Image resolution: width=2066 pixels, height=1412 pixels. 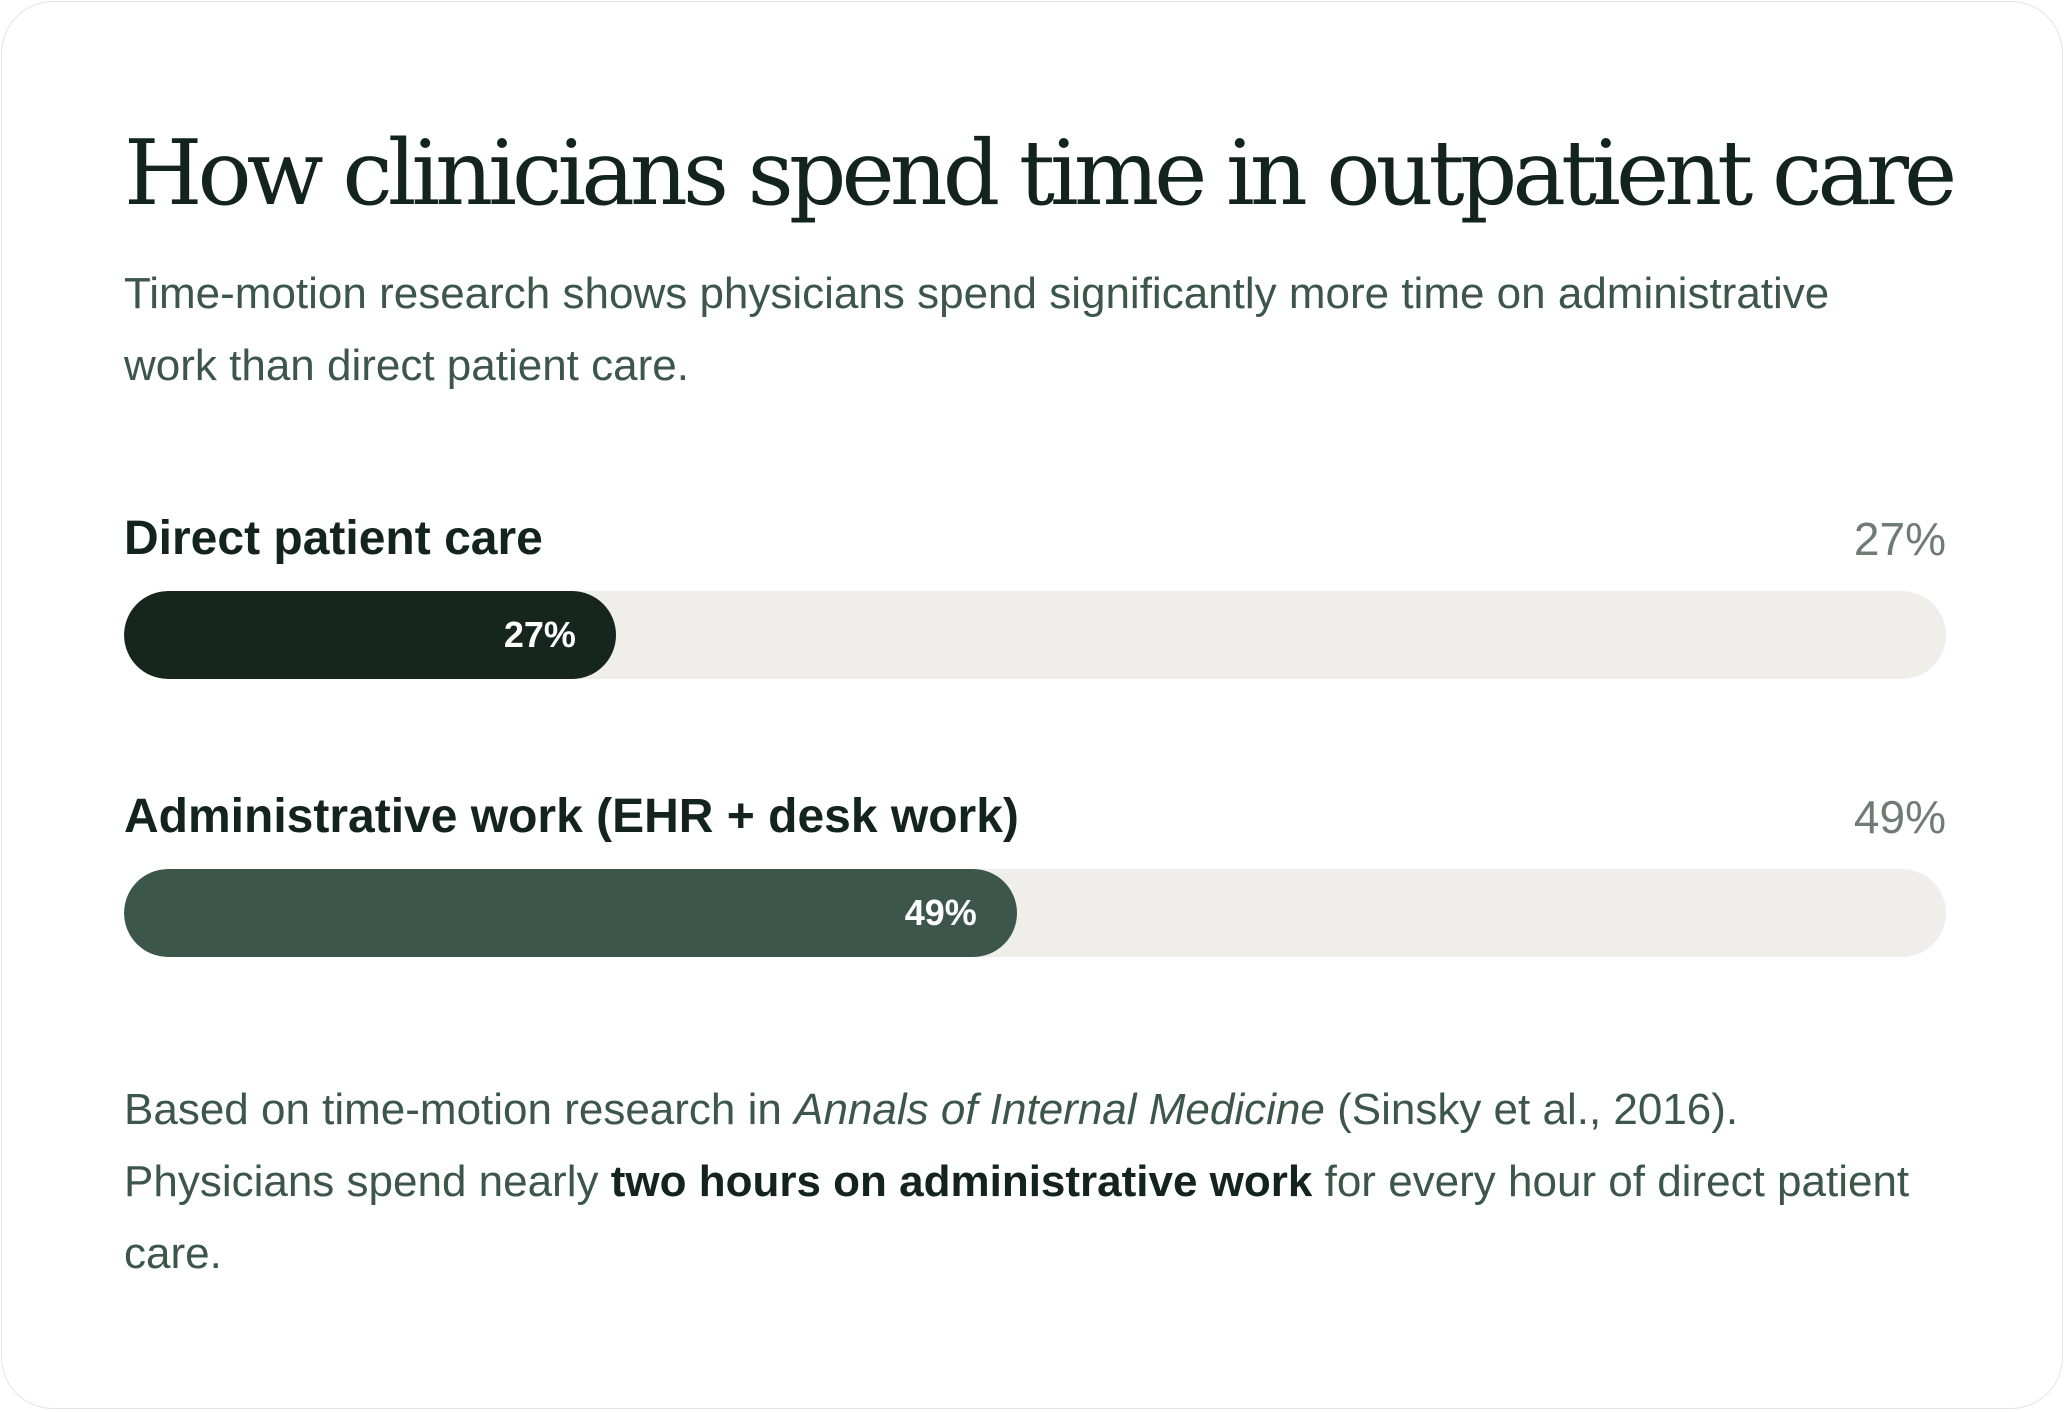 What do you see at coordinates (1059, 1109) in the screenshot?
I see `journal-name: Annals of Internal Medicine` at bounding box center [1059, 1109].